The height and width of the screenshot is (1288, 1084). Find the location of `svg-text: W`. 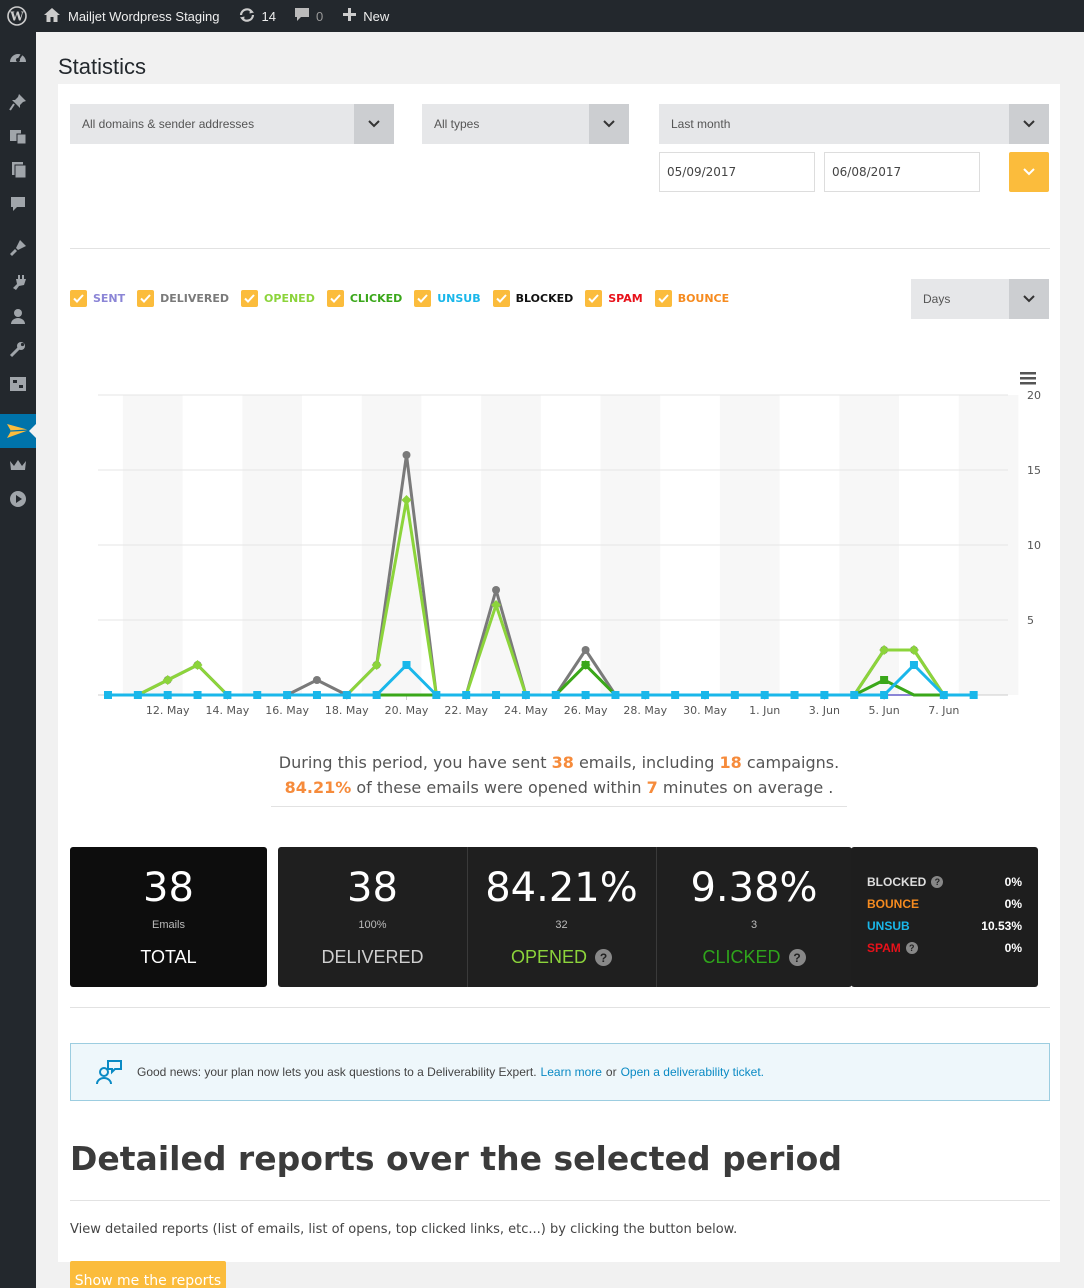

svg-text: W is located at coordinates (16, 17).